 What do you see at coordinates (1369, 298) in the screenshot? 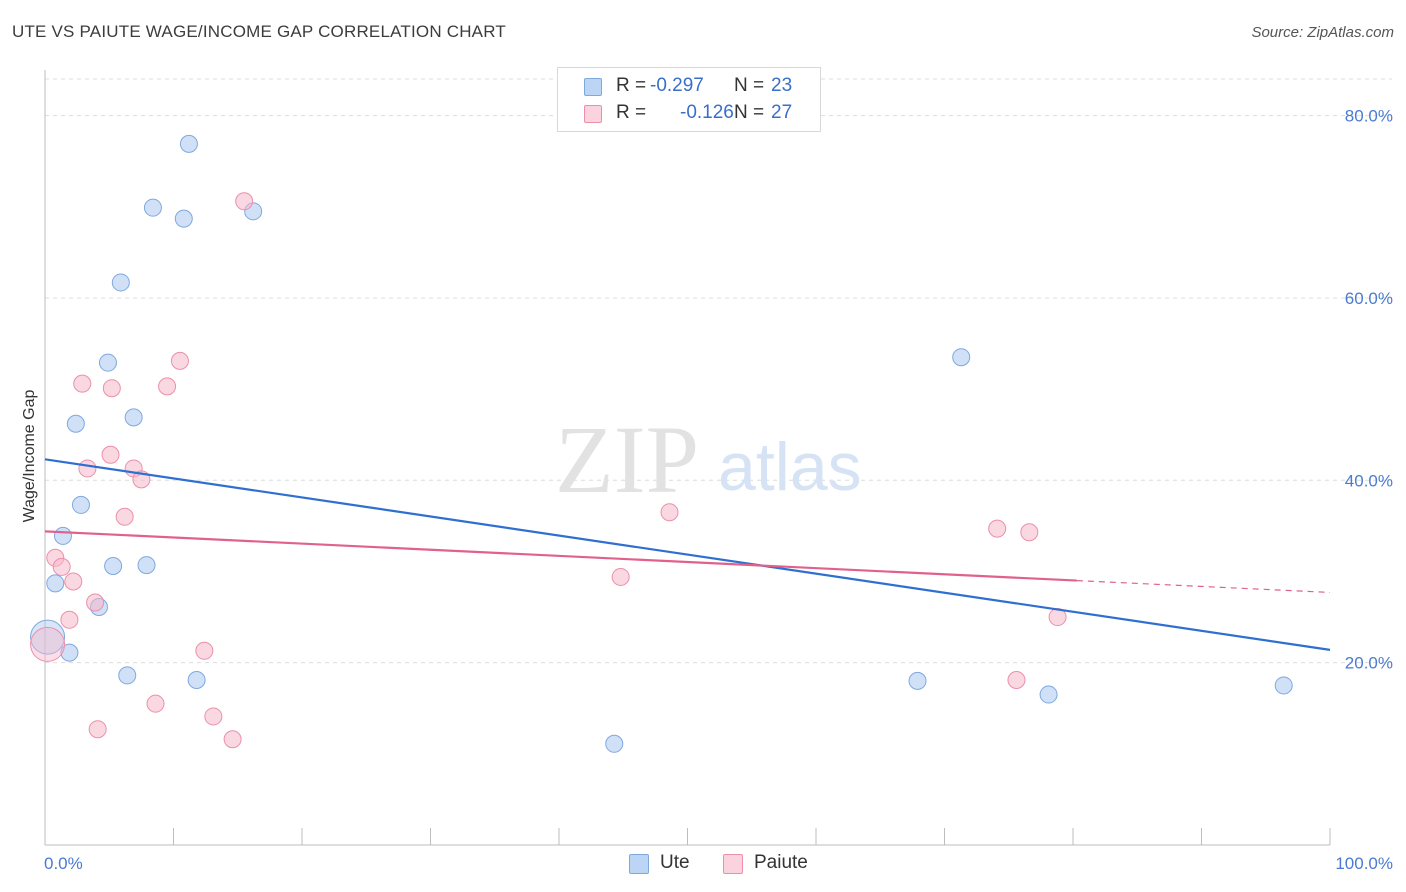
I see `y-tick-label: 60.0%` at bounding box center [1369, 298].